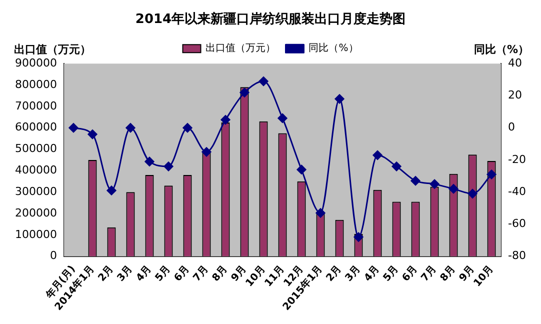  I want to click on y-tick-label: 600000, so click(35, 127).